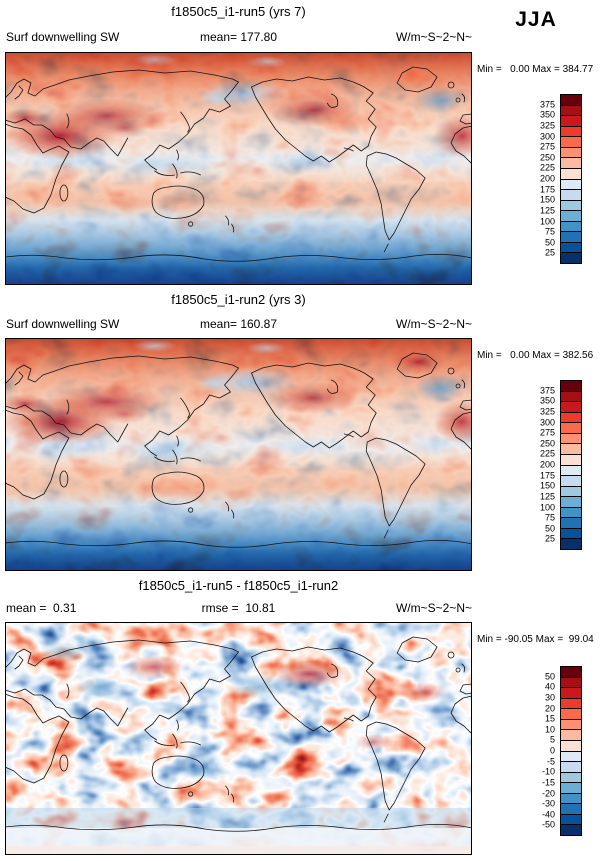 The height and width of the screenshot is (861, 614). What do you see at coordinates (550, 761) in the screenshot?
I see `colorbar-tick: -5` at bounding box center [550, 761].